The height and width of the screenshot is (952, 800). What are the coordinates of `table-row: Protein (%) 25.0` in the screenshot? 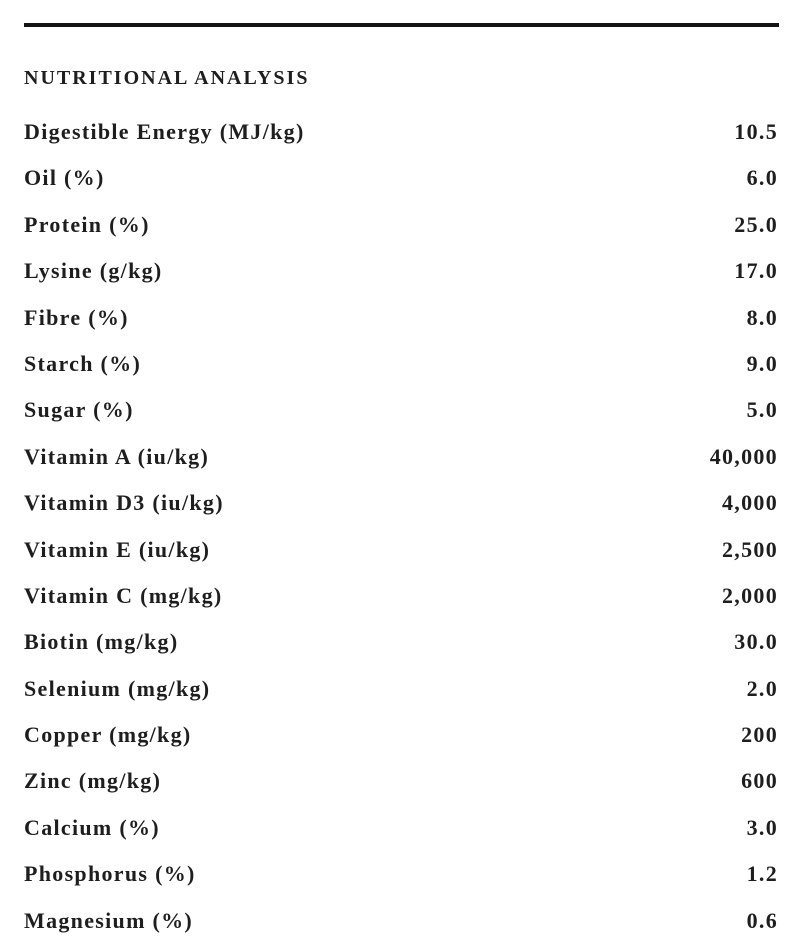 It's located at (401, 233).